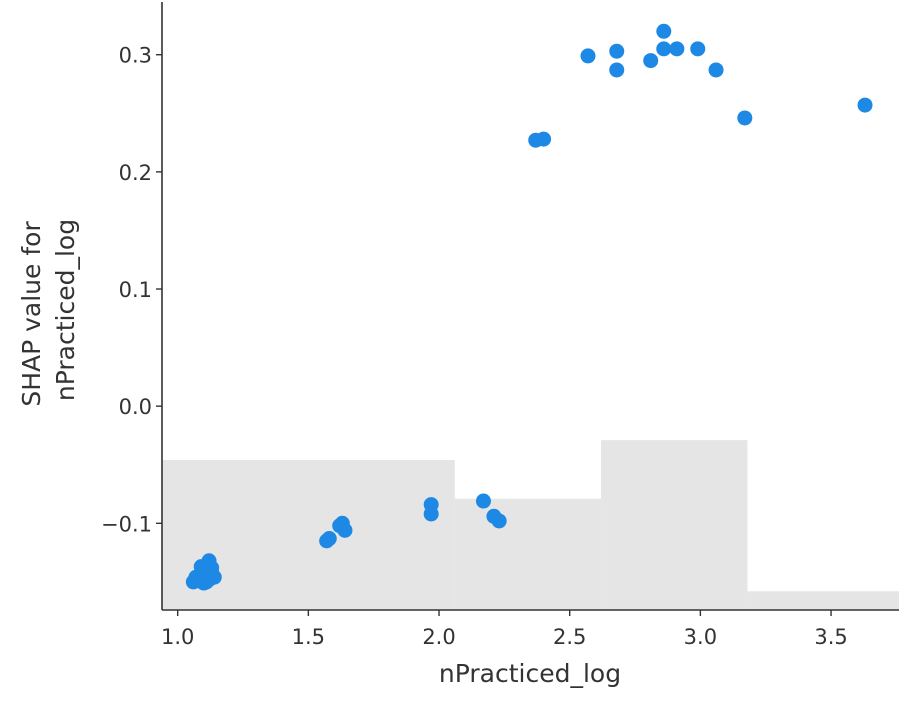 The height and width of the screenshot is (704, 916). I want to click on x-tick-label: 2.0, so click(438, 637).